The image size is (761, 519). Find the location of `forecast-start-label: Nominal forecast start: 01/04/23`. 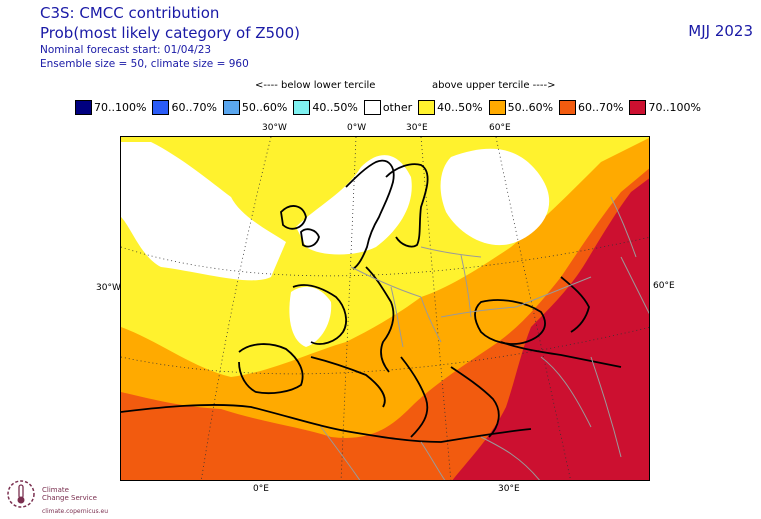

forecast-start-label: Nominal forecast start: 01/04/23 is located at coordinates (126, 50).